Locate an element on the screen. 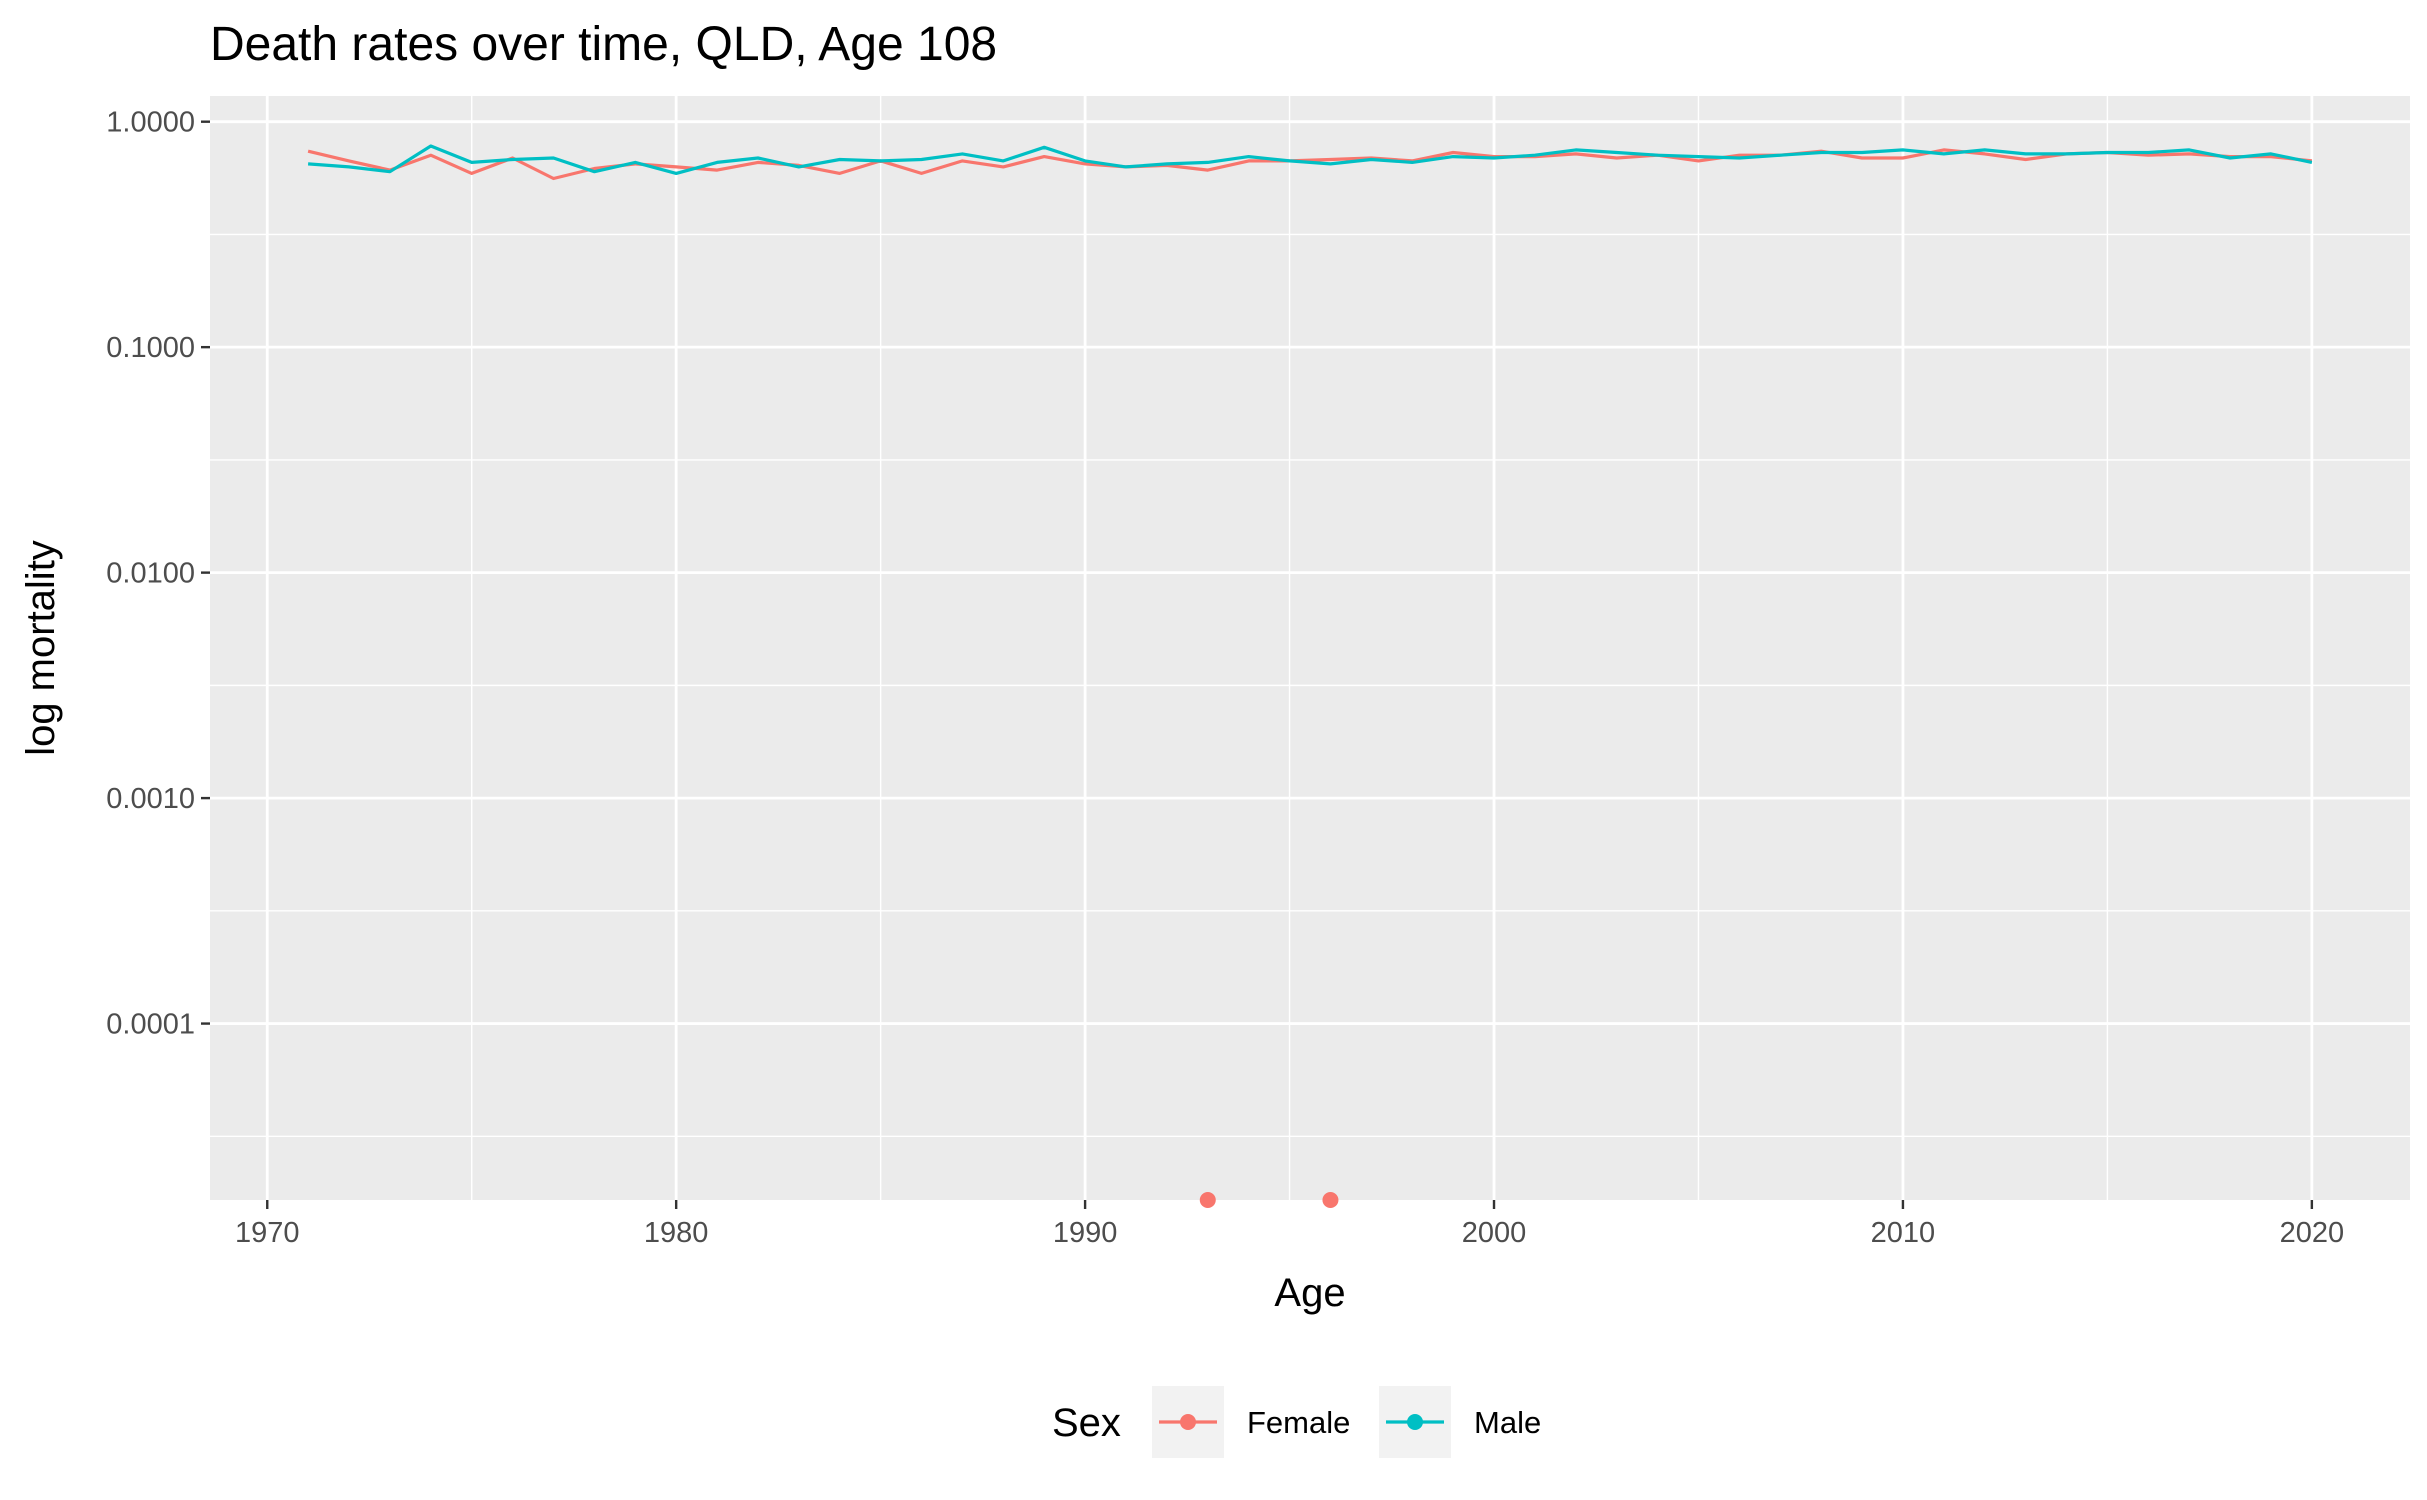  legend: Sex Female Male is located at coordinates (1296, 1422).